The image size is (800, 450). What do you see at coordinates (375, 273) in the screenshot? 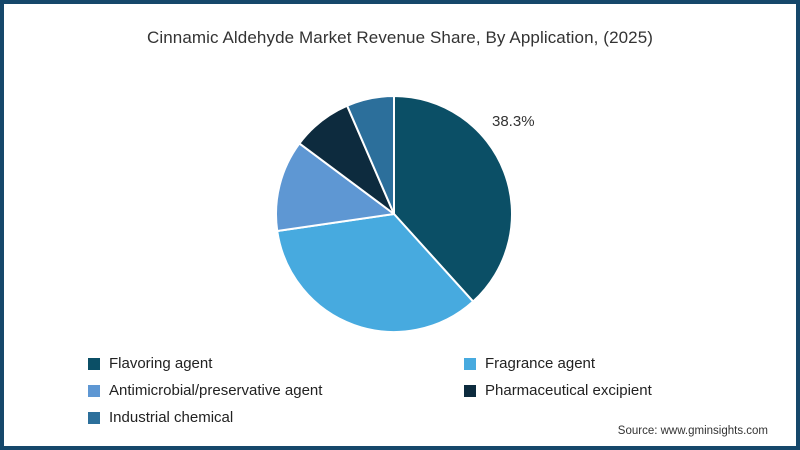
I see `pie-slice-fragrance-agent` at bounding box center [375, 273].